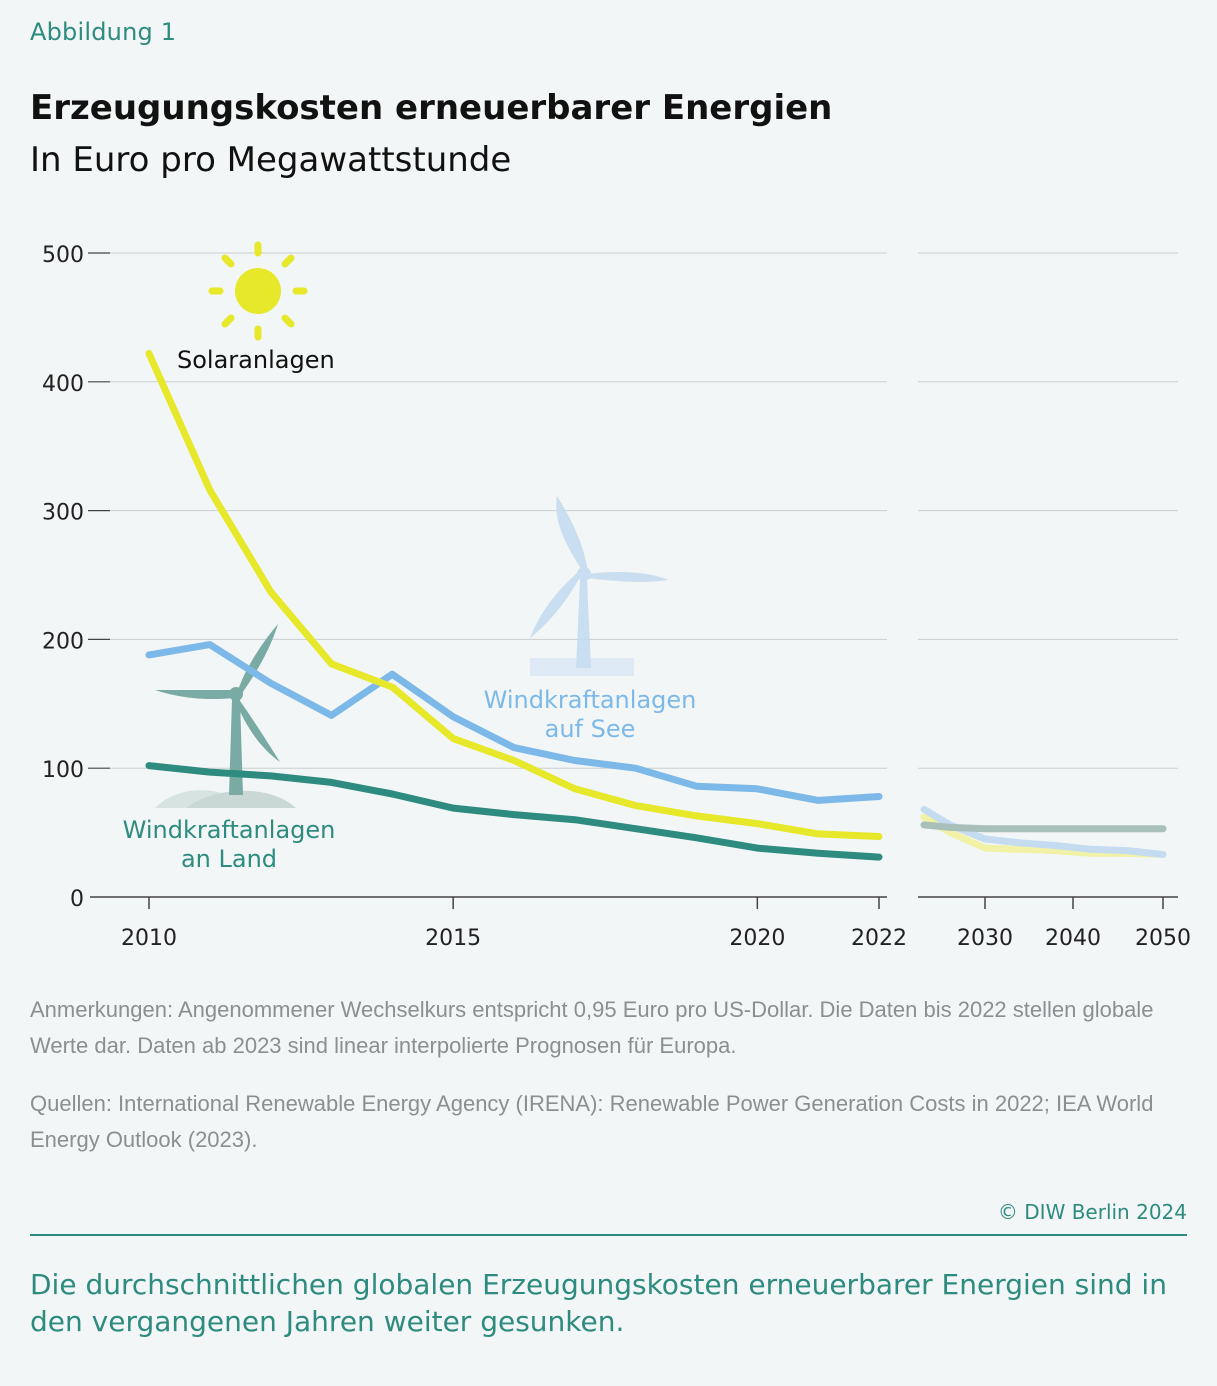 This screenshot has height=1386, width=1217. I want to click on offshore-wind-turbine-icon, so click(599, 586).